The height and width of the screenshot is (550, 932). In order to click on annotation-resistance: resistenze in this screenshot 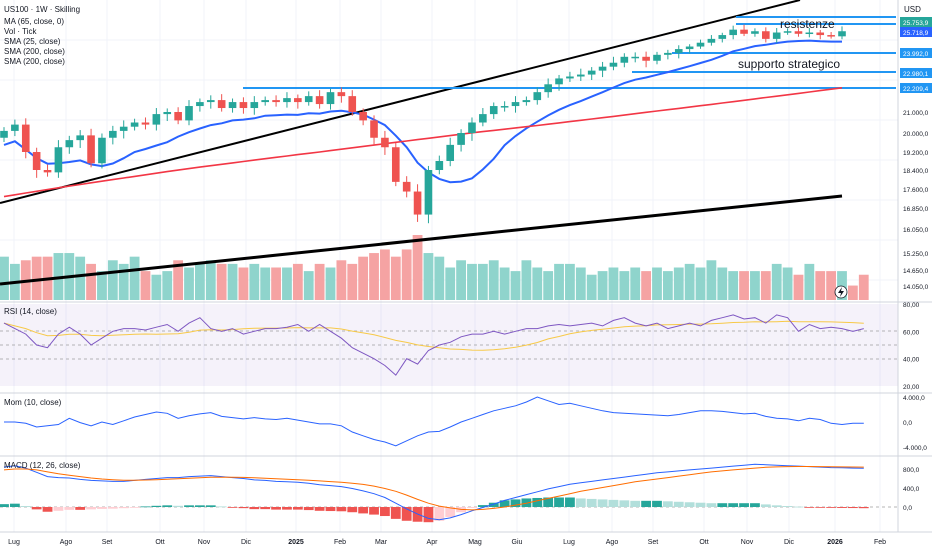, I will do `click(807, 24)`.